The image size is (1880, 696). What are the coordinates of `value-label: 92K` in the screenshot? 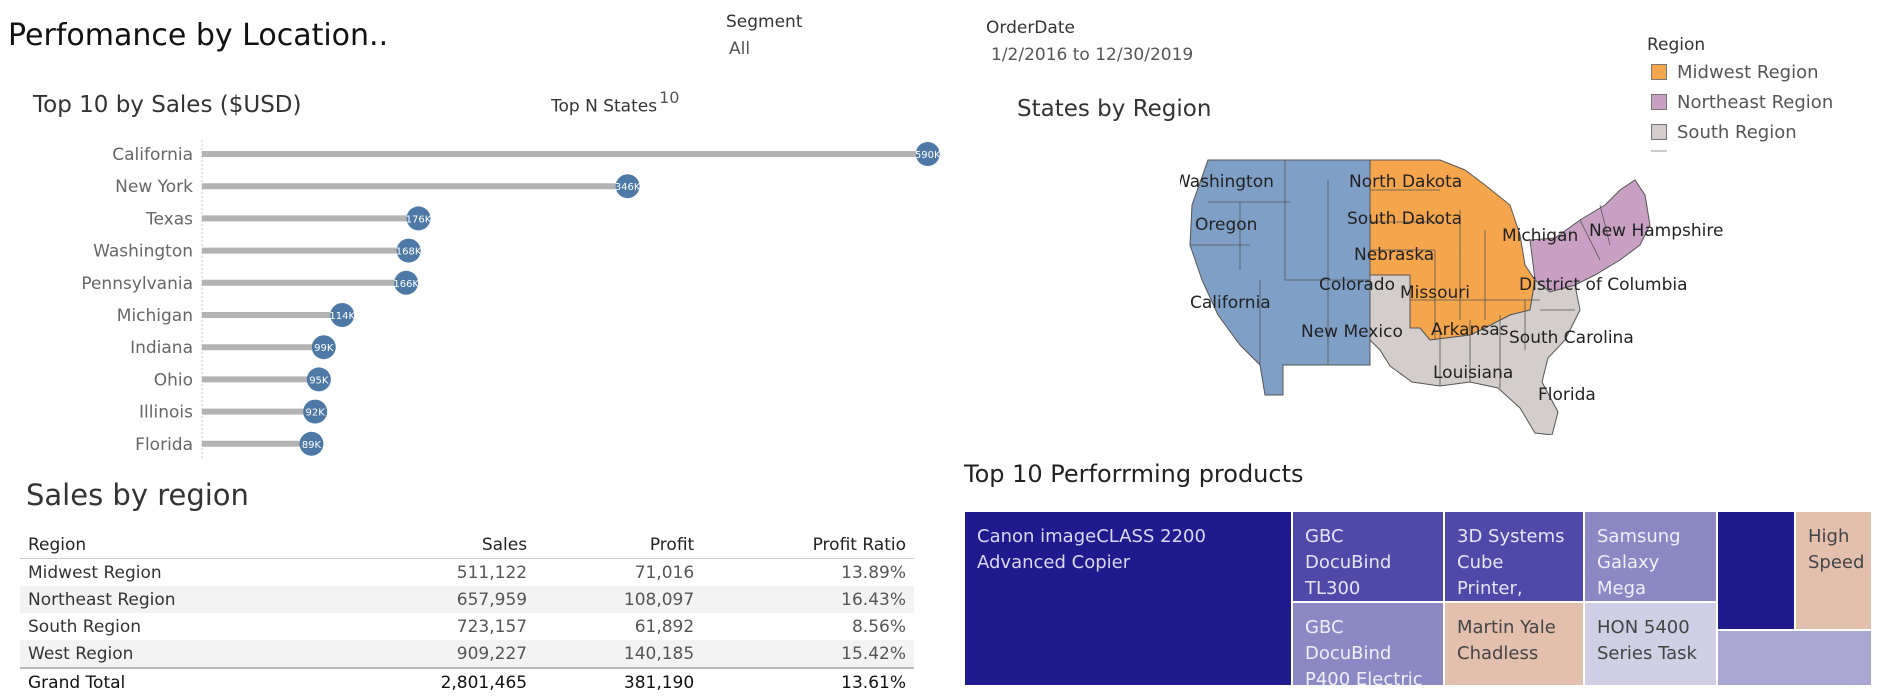 It's located at (316, 413).